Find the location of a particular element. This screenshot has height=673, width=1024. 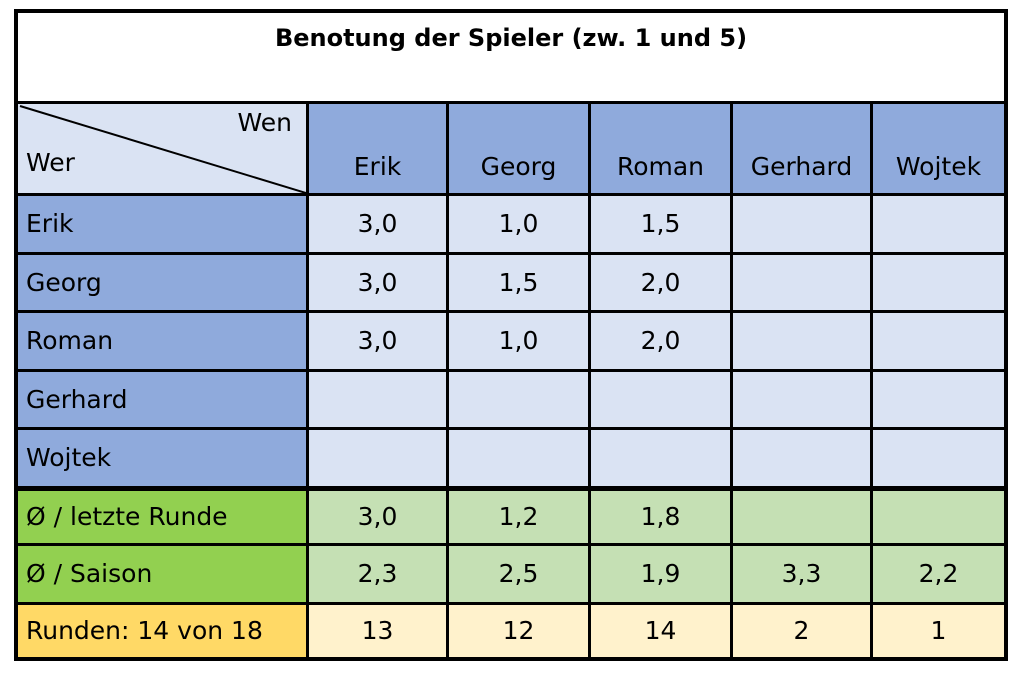

average-cell: 2,3 is located at coordinates (376, 572).